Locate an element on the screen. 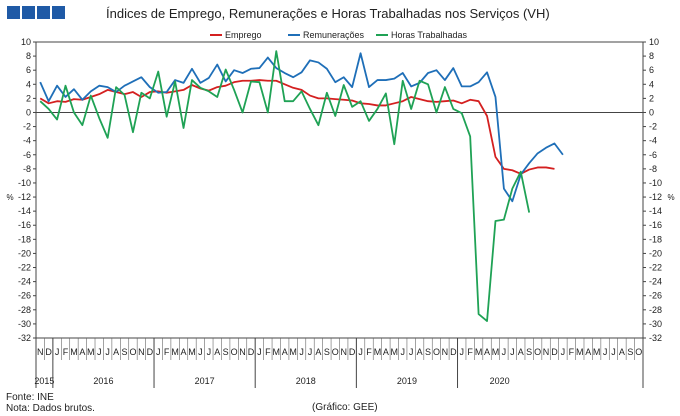 The image size is (680, 416). data-note: Nota: Dados brutos. is located at coordinates (50, 408).